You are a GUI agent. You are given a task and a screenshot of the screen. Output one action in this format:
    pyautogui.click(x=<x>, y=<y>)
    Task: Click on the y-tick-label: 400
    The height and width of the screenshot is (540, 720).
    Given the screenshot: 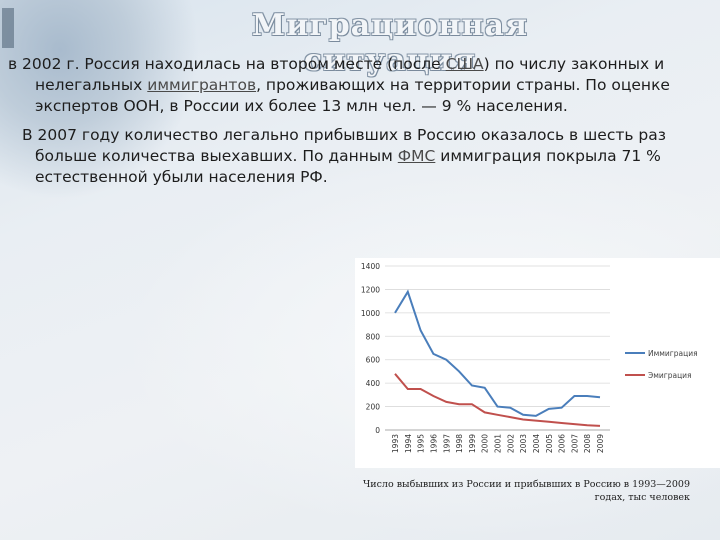 What is the action you would take?
    pyautogui.click(x=373, y=383)
    